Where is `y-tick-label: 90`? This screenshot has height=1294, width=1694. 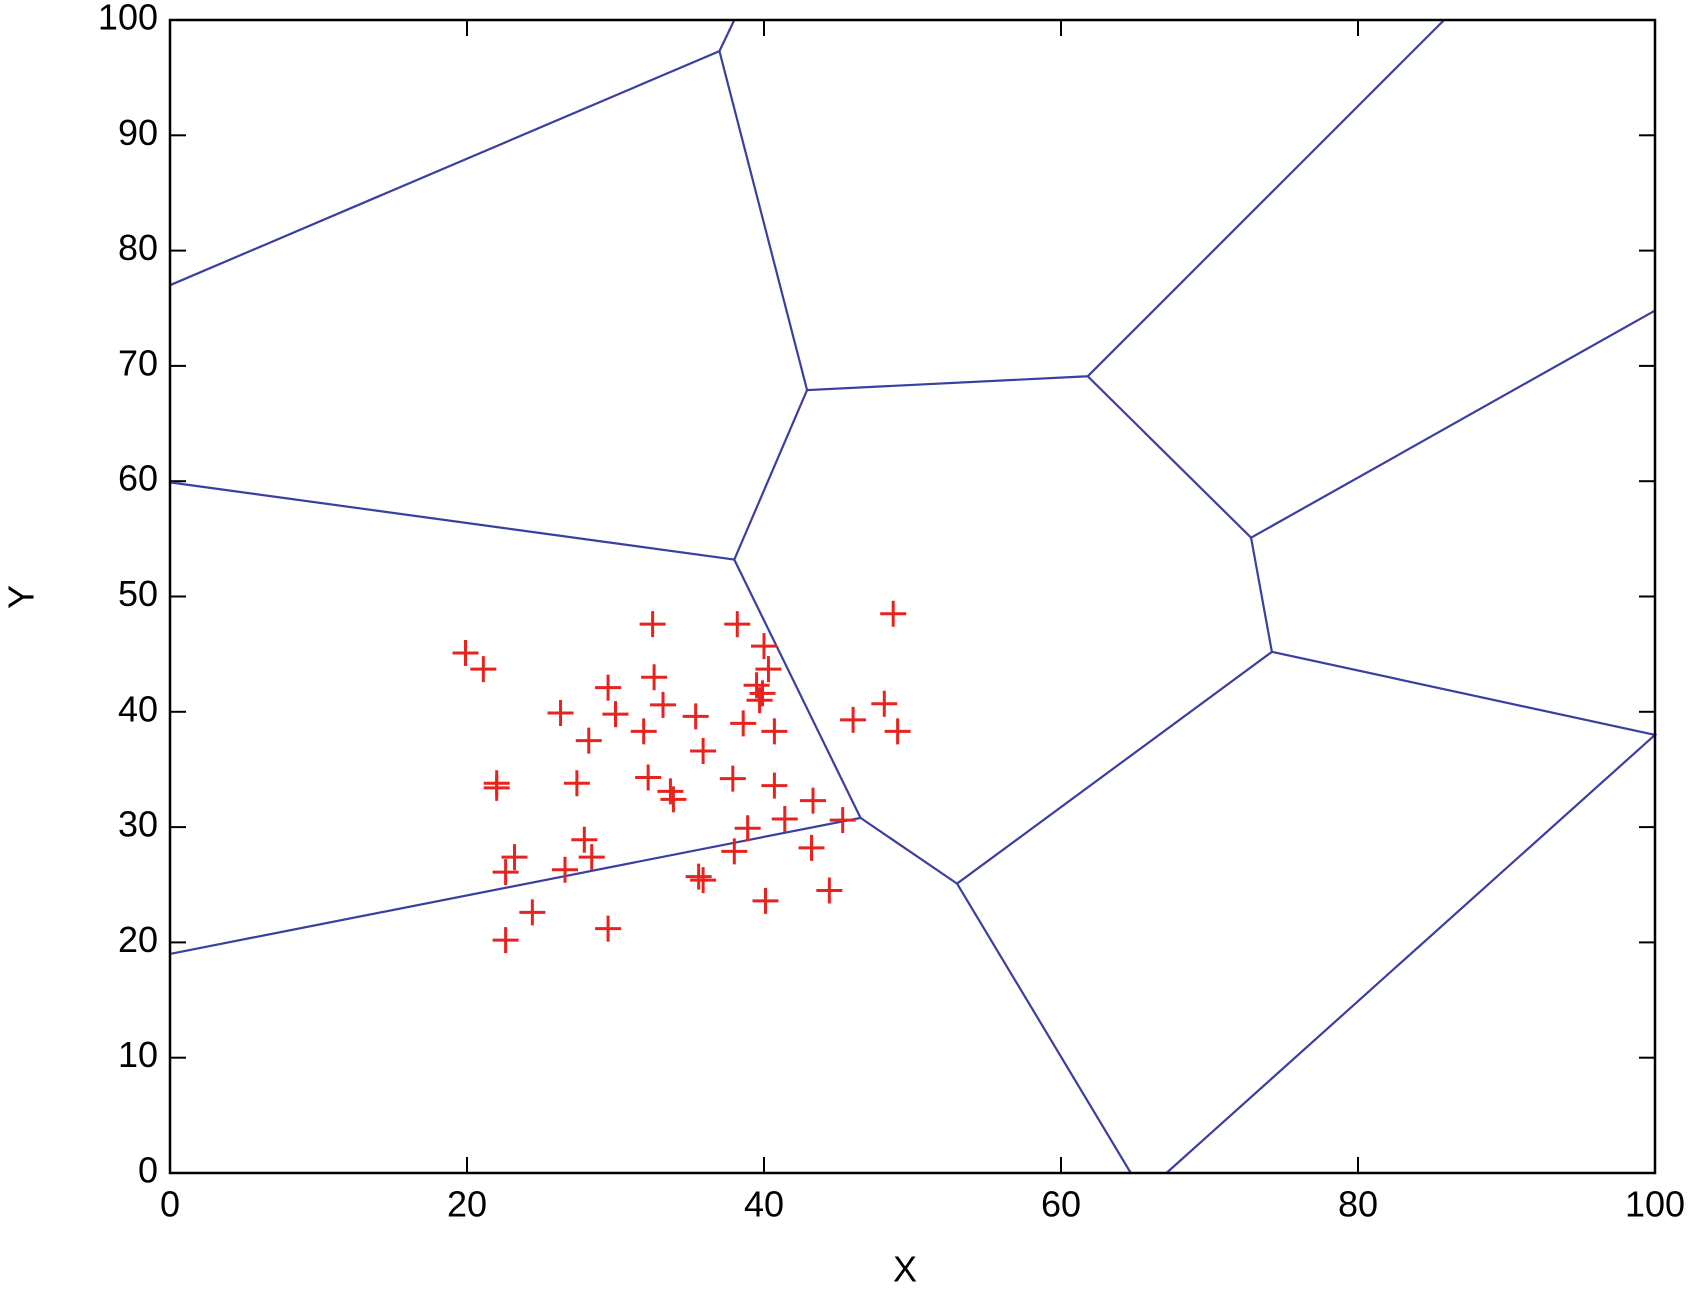 y-tick-label: 90 is located at coordinates (138, 132).